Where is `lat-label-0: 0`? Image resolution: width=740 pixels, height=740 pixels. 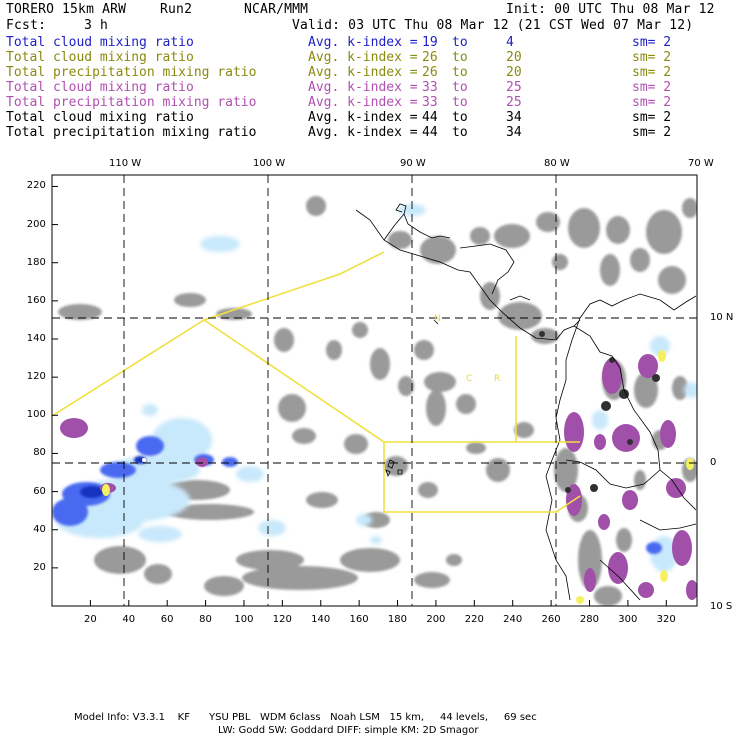 lat-label-0: 0 is located at coordinates (713, 462).